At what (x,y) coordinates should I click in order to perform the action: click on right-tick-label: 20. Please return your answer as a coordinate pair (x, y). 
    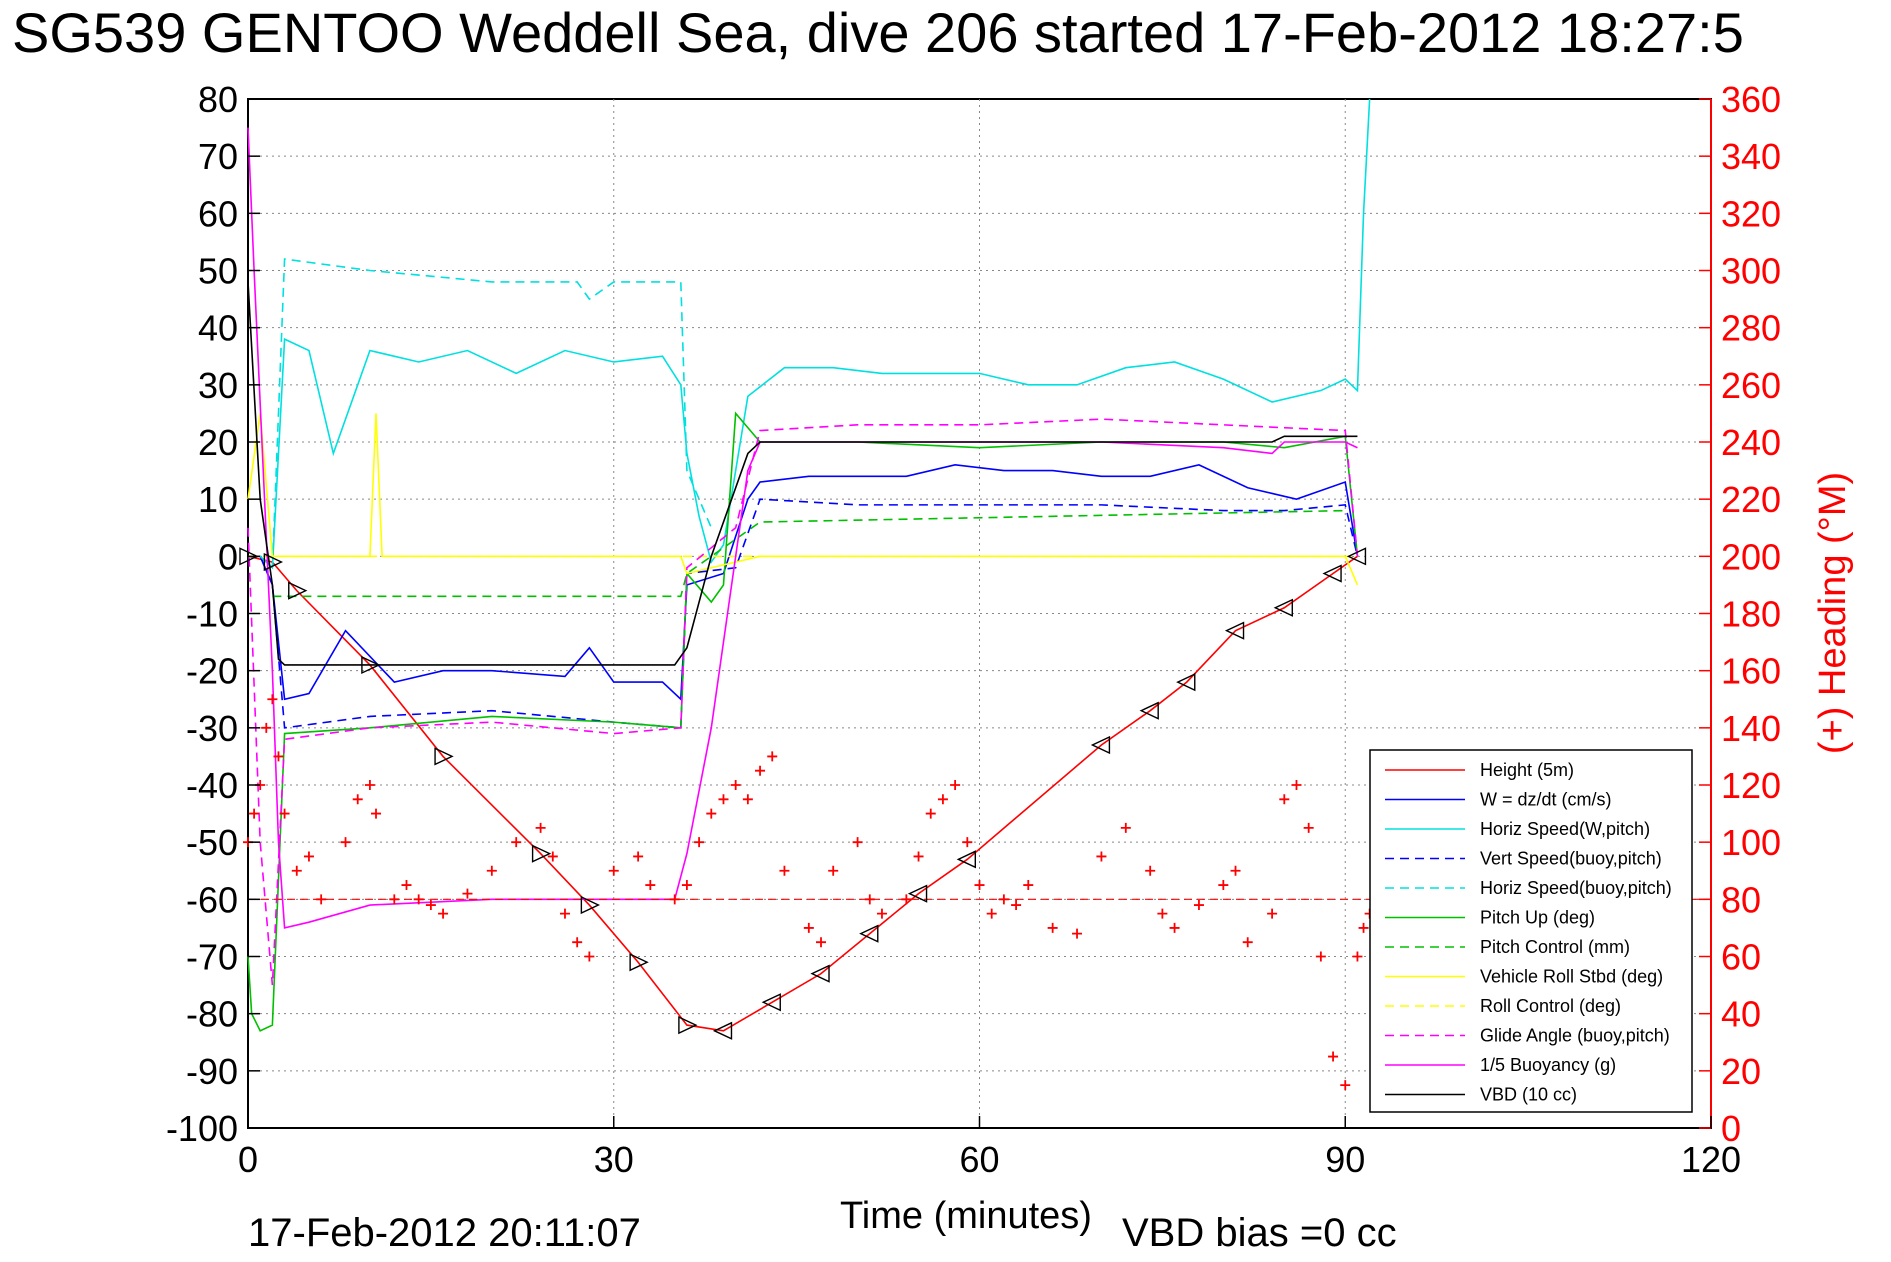
    Looking at the image, I should click on (1741, 1071).